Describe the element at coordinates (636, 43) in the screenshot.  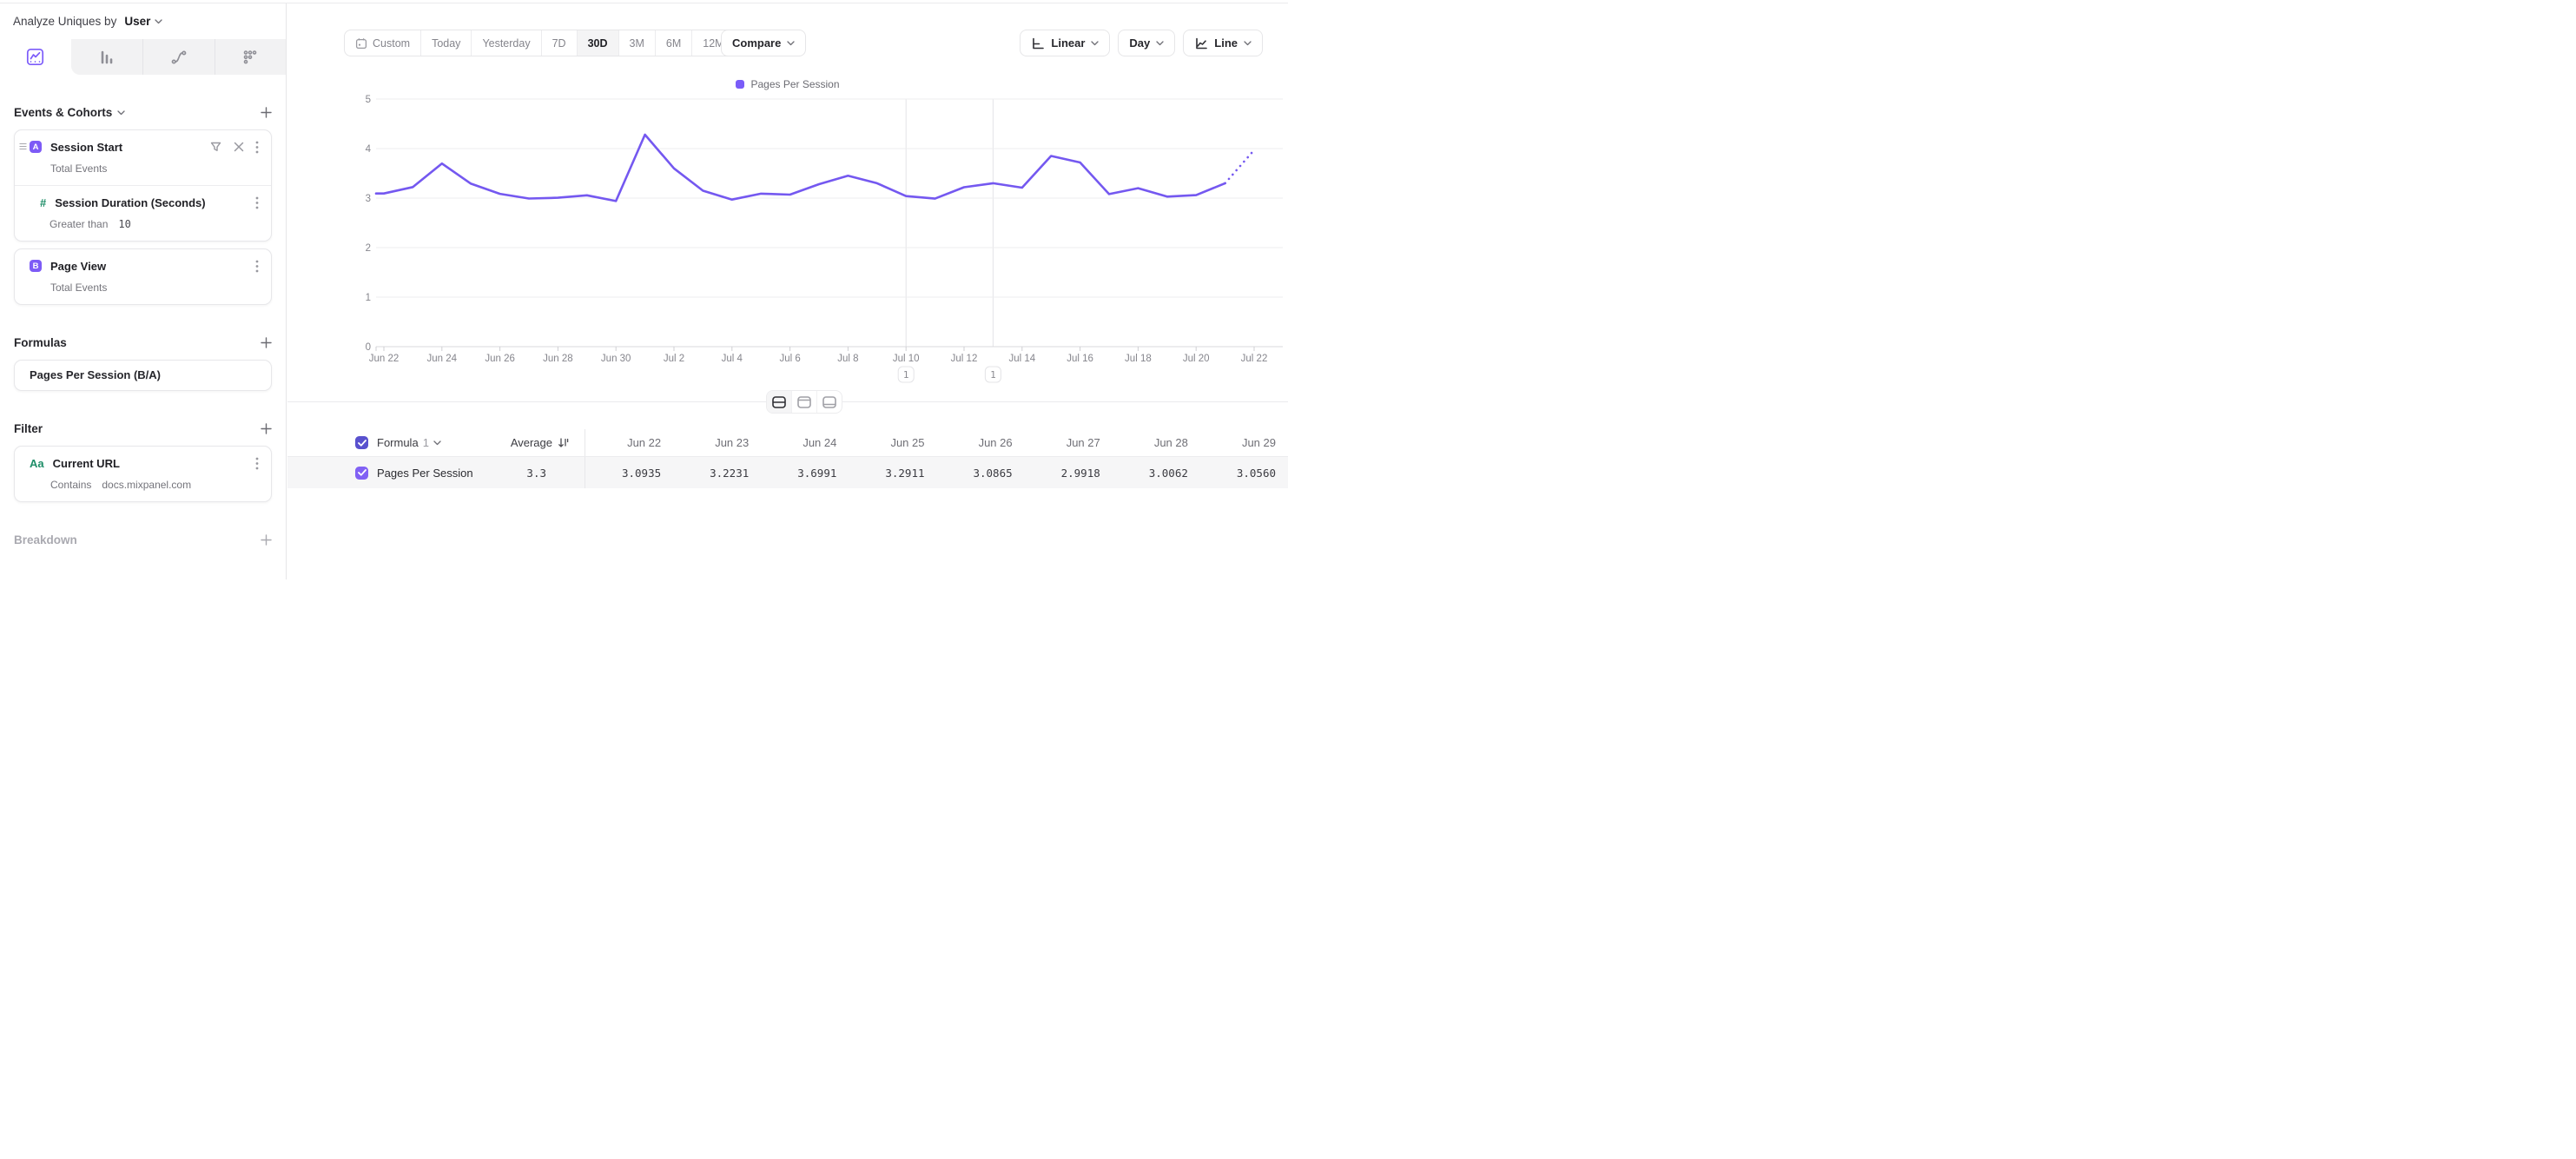
I see `range-3m: 3M` at that location.